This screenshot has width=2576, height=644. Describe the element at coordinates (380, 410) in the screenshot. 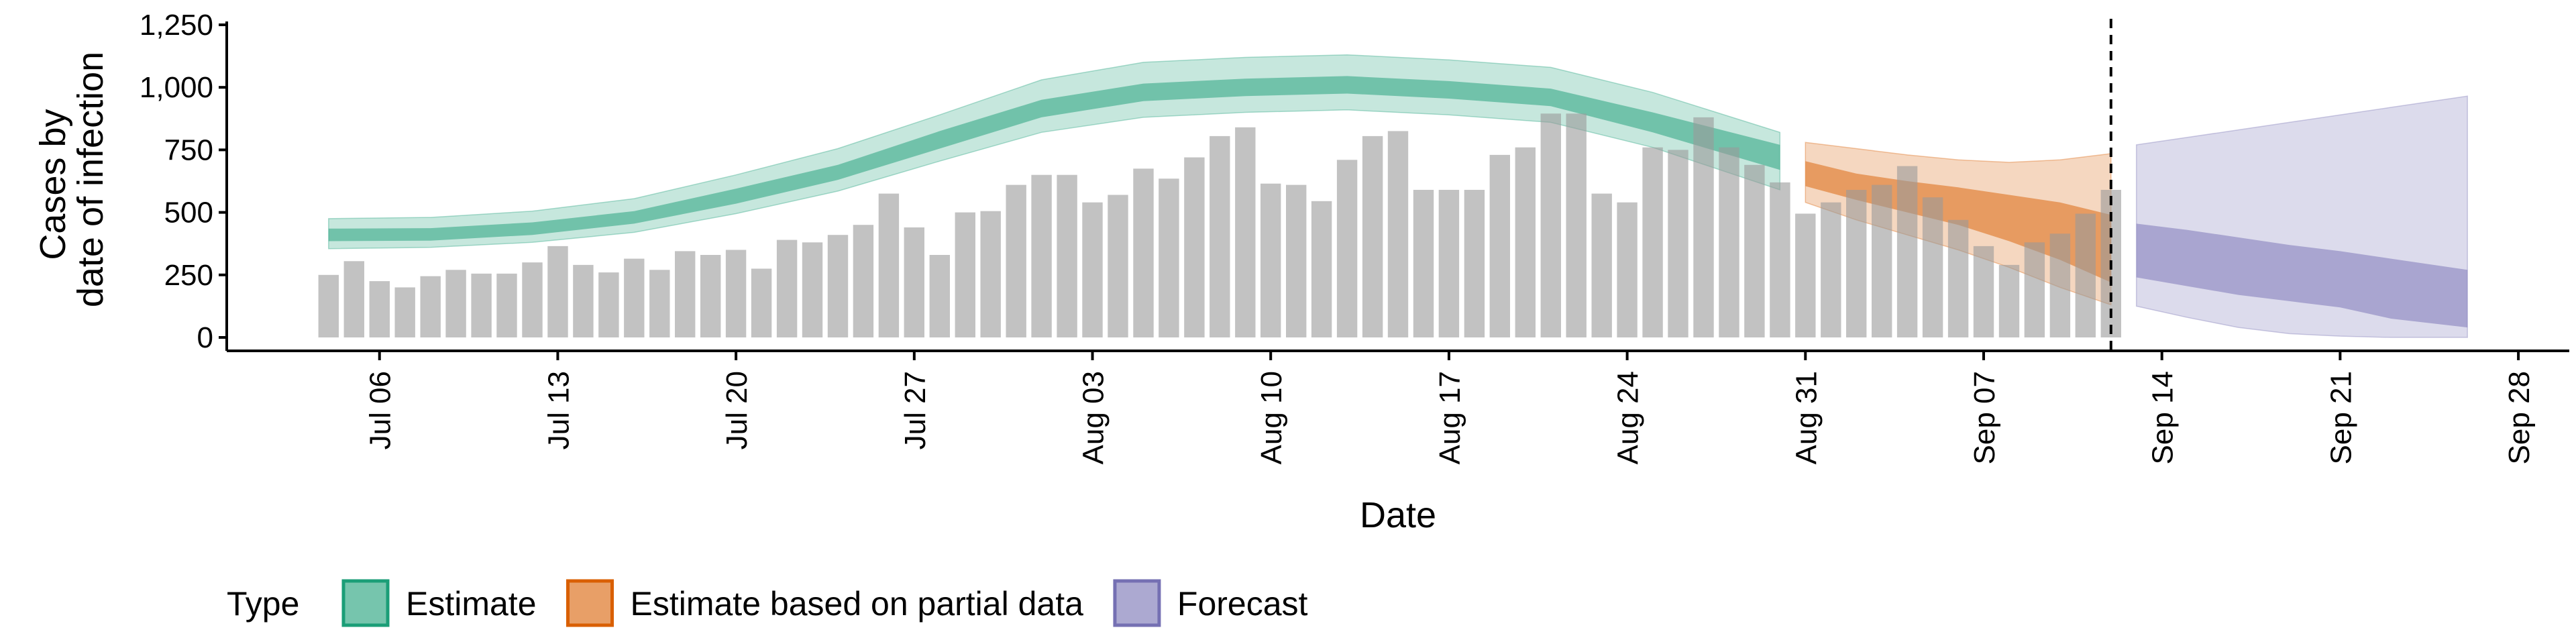

I see `x-tick-label: Jul 06` at that location.